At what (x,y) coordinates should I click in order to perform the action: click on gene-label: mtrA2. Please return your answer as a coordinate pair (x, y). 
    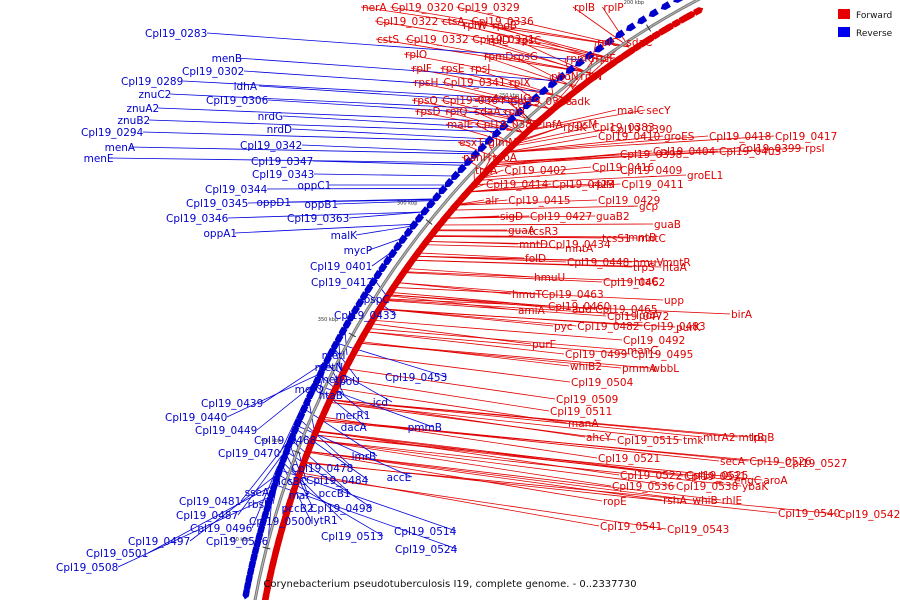
    Looking at the image, I should click on (719, 438).